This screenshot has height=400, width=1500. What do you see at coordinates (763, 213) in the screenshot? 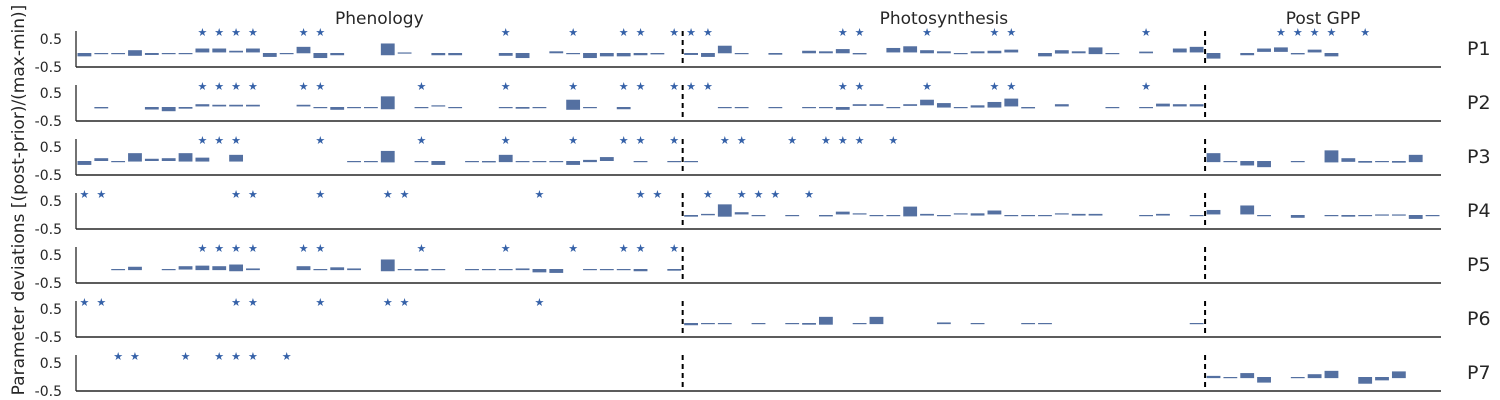
I see `panel-p4: 0.5 -0.5 ★ ★ ★ ★ ★ ★ ★ ★ ★ ★ ★ ★ ★ ★ ★ P4` at bounding box center [763, 213].